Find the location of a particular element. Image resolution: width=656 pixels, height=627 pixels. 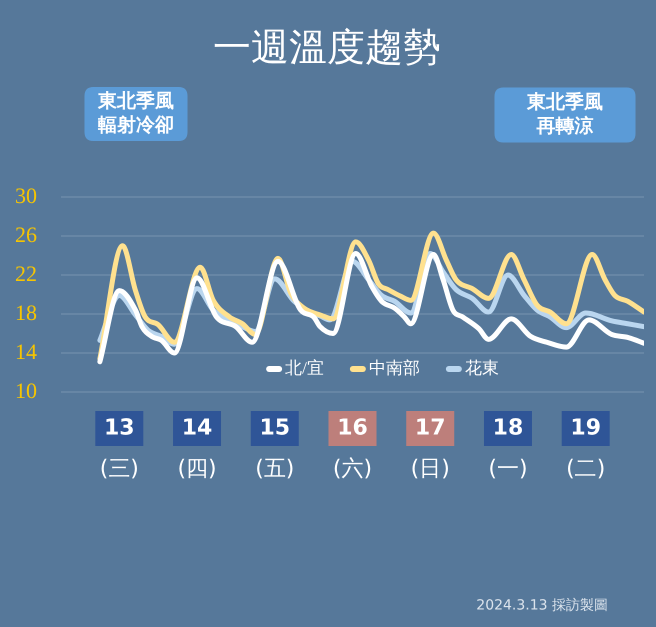

y-tick-label: 26 is located at coordinates (26, 234).